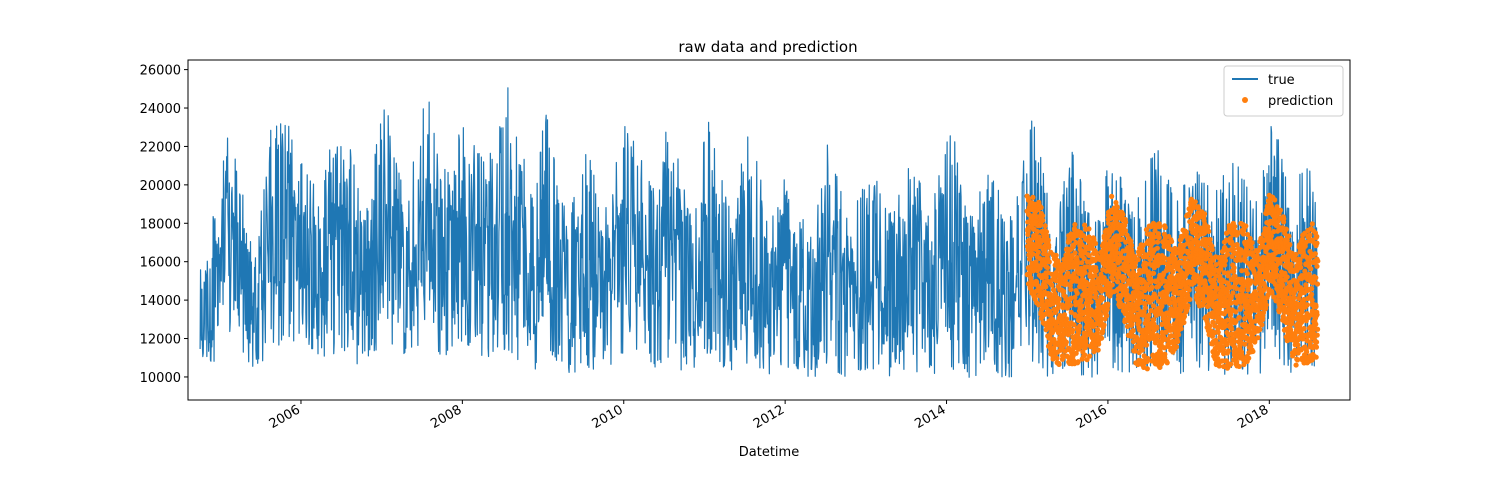 The height and width of the screenshot is (500, 1500). Describe the element at coordinates (160, 224) in the screenshot. I see `y-tick-label: 18000` at that location.